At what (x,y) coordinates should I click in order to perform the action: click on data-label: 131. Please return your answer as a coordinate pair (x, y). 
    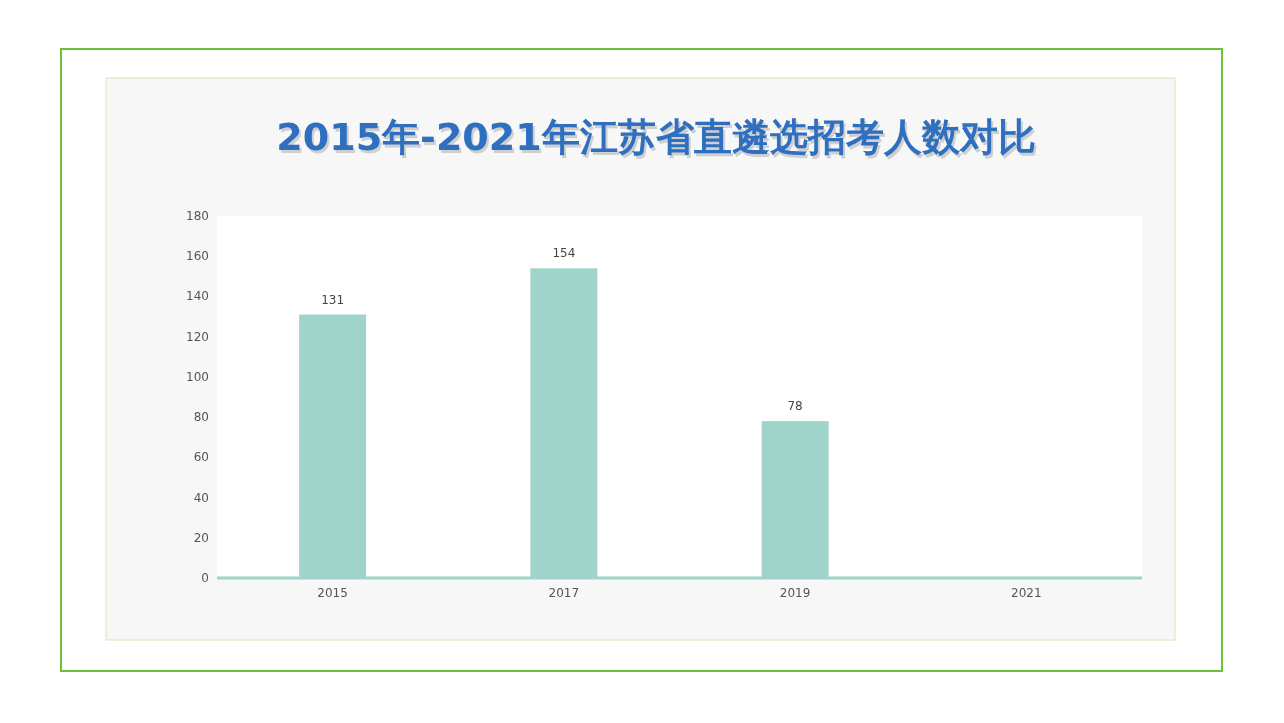
    Looking at the image, I should click on (333, 299).